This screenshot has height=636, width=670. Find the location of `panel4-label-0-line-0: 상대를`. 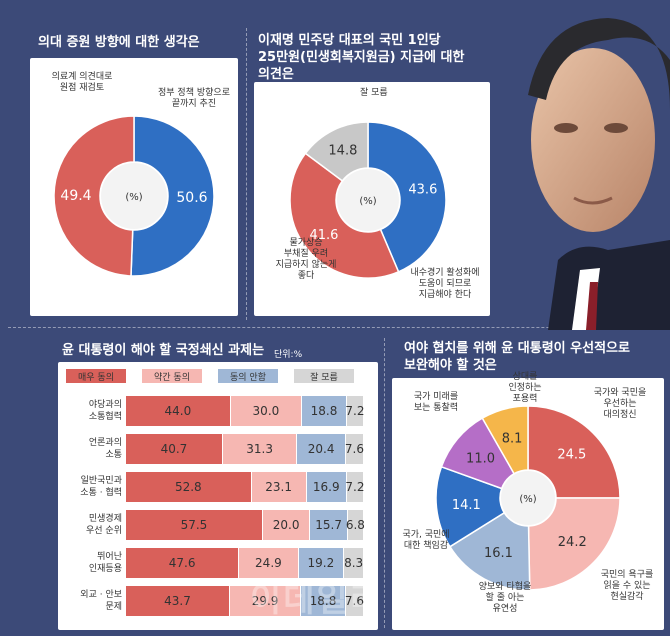

panel4-label-0-line-0: 상대를 is located at coordinates (525, 377).